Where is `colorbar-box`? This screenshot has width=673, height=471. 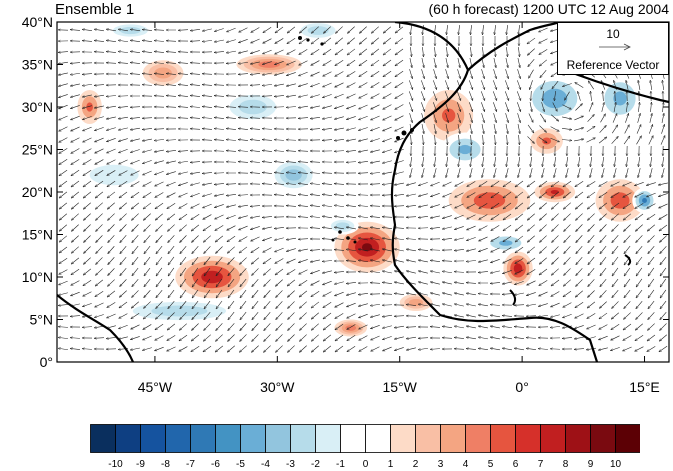
colorbar-box is located at coordinates (403, 438).